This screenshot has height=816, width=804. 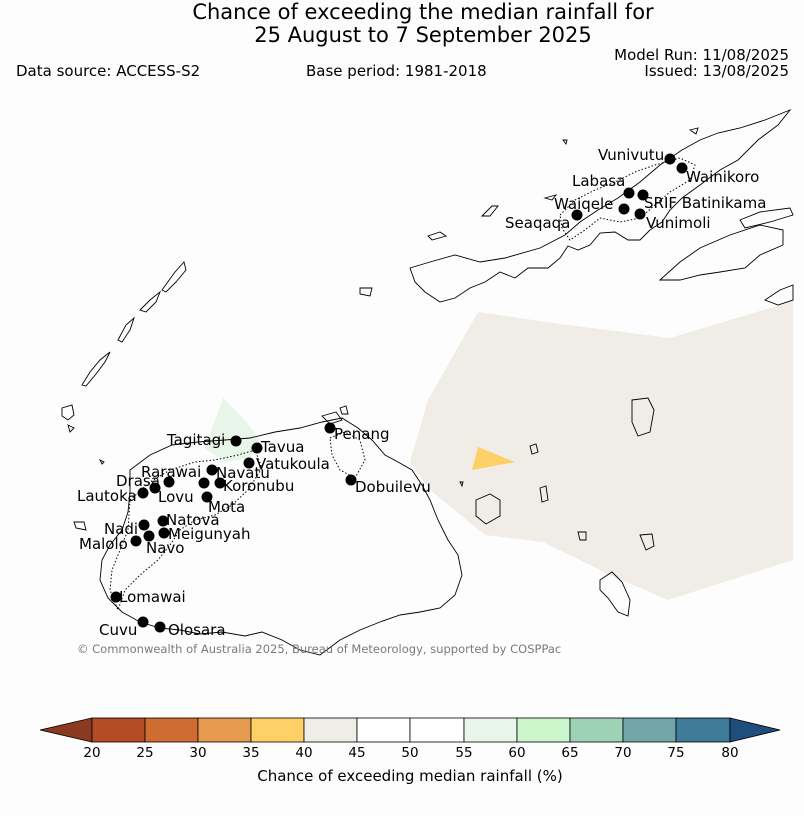 I want to click on station-label: Olosara, so click(x=197, y=630).